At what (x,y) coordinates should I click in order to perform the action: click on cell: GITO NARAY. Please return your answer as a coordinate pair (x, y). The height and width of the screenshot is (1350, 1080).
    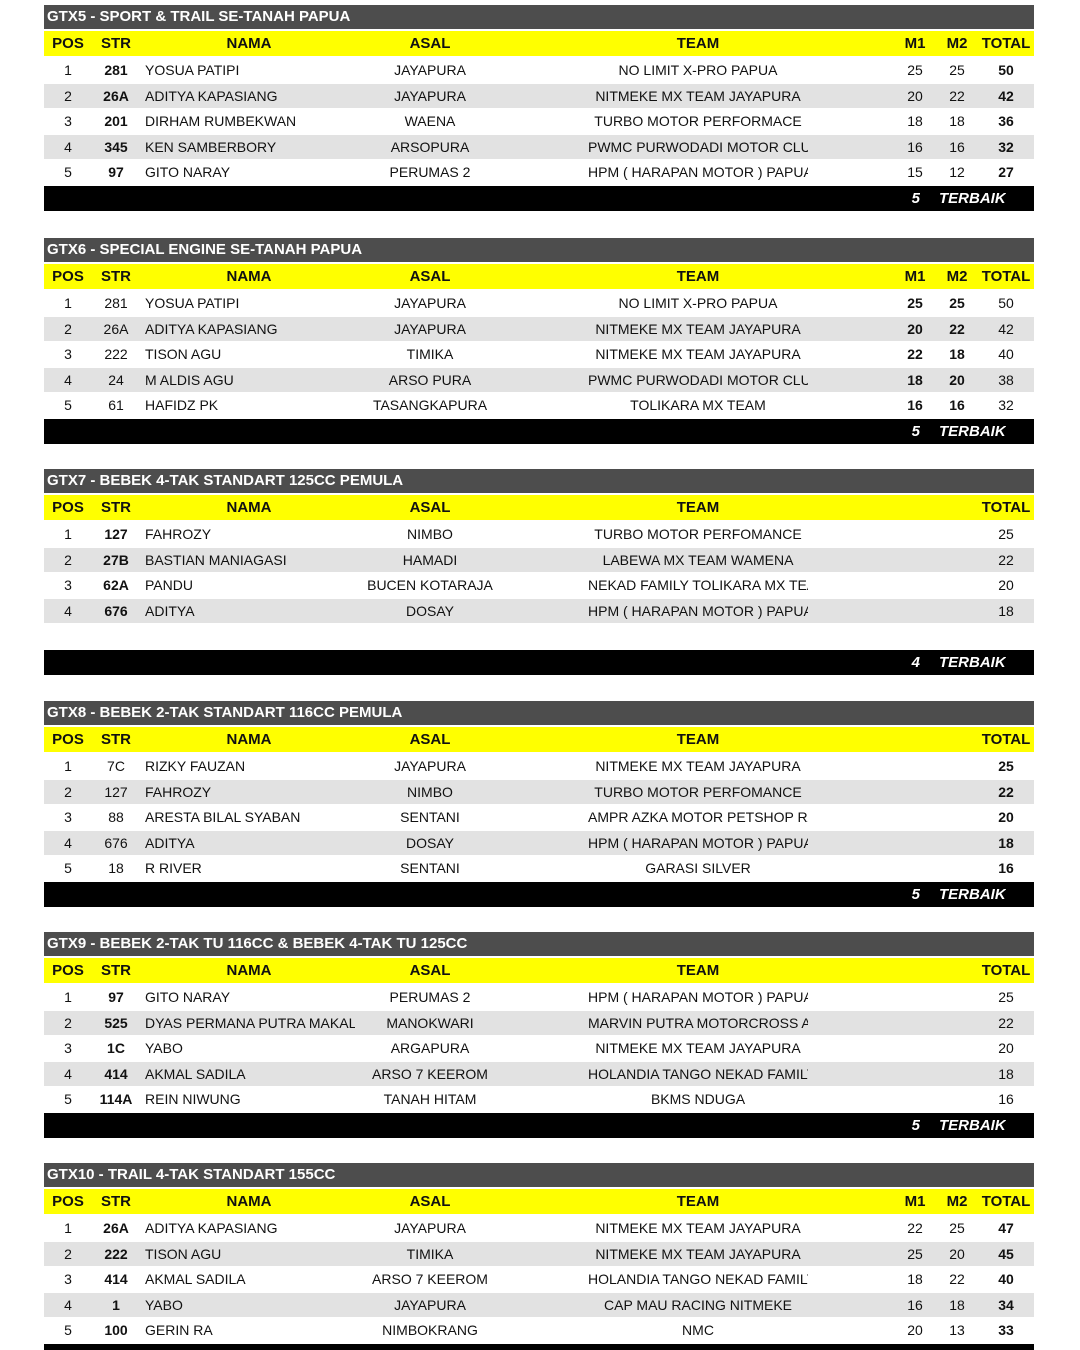
    Looking at the image, I should click on (188, 997).